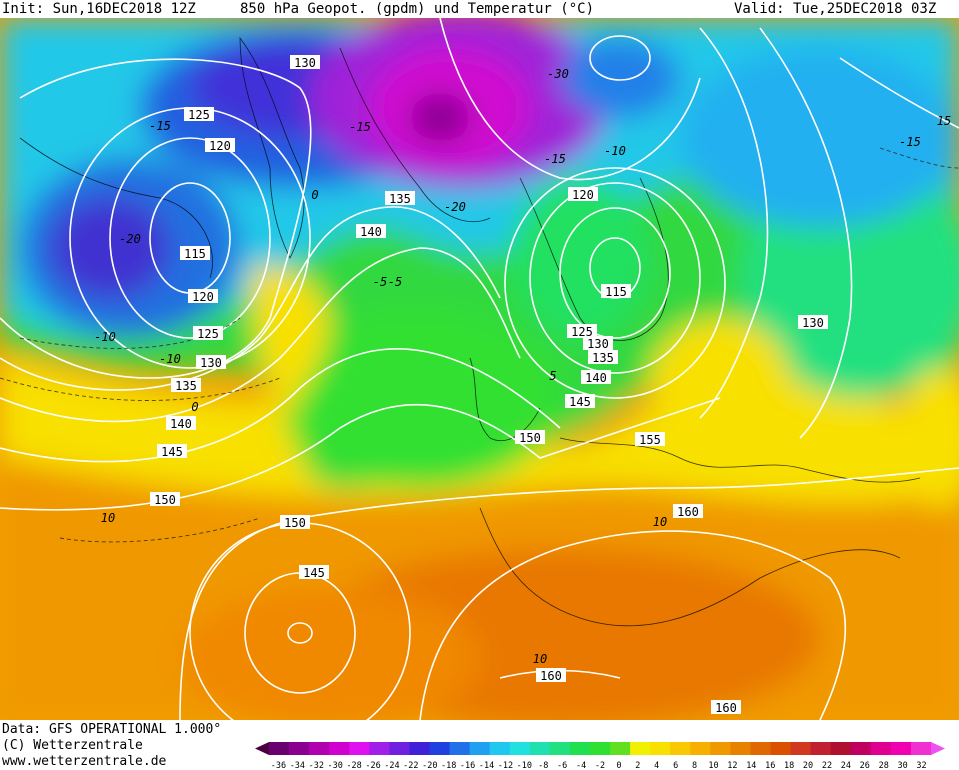 Image resolution: width=959 pixels, height=770 pixels. I want to click on colorbar-tick-label: 14, so click(751, 765).